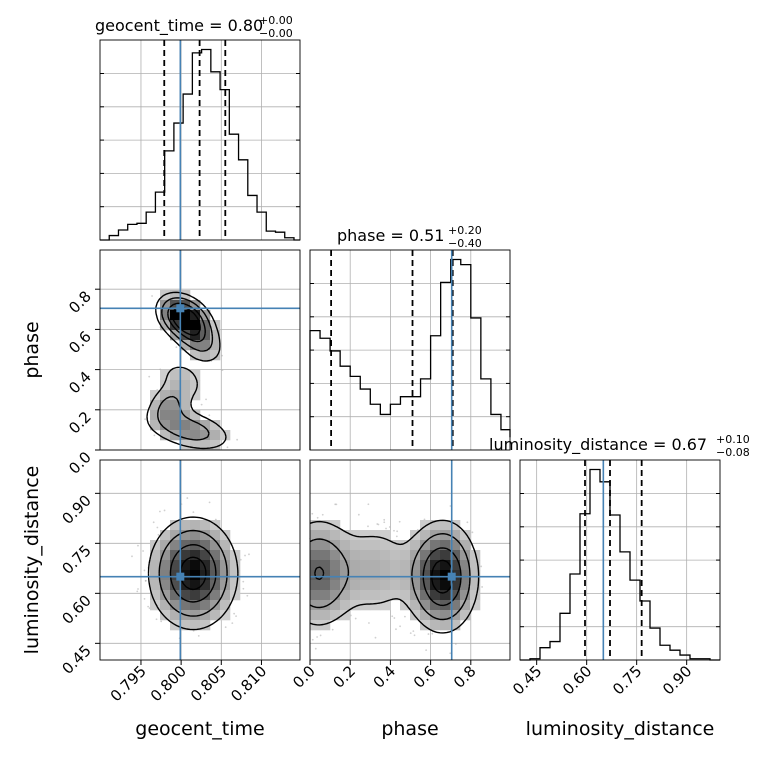 The height and width of the screenshot is (760, 760). Describe the element at coordinates (344, 677) in the screenshot. I see `x-tick-label-phase: 0.2` at that location.